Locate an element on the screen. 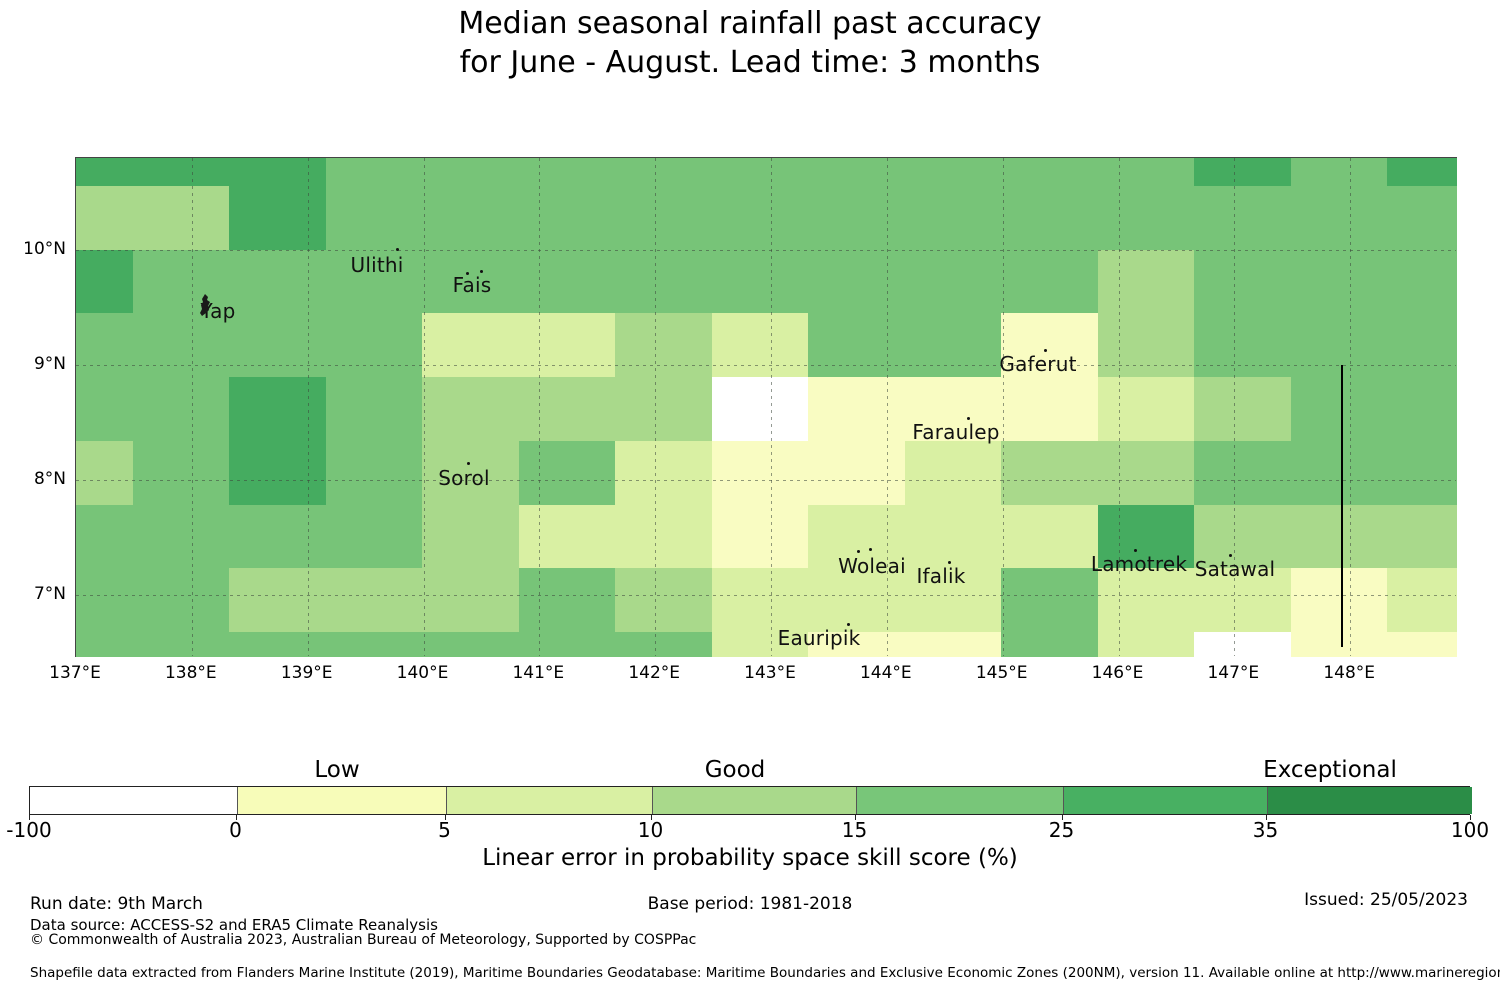  colorbar is located at coordinates (750, 800).